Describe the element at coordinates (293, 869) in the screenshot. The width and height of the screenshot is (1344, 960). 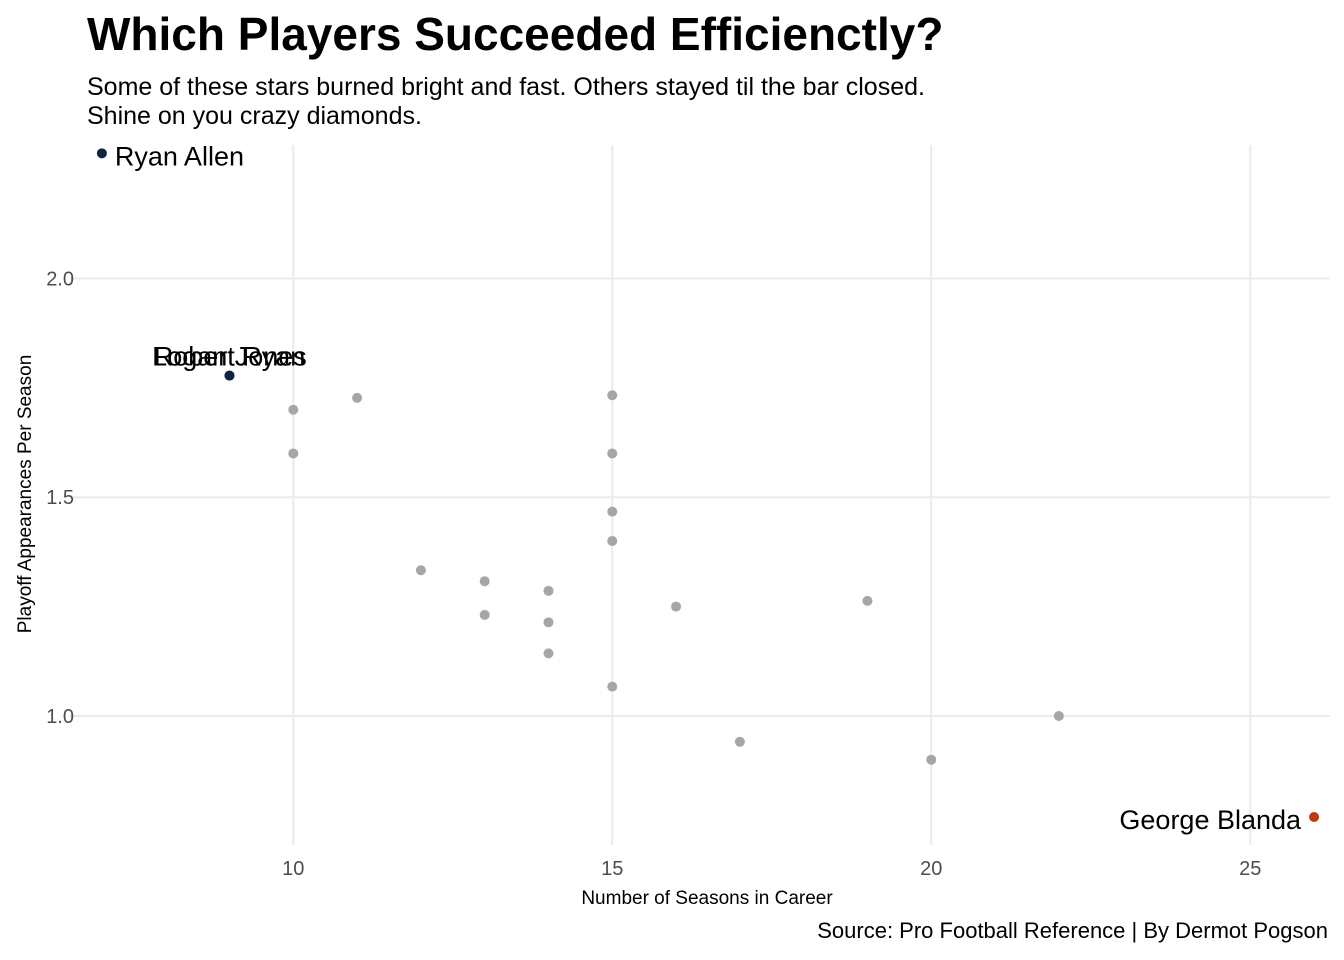
I see `x-tick-label: 10` at that location.